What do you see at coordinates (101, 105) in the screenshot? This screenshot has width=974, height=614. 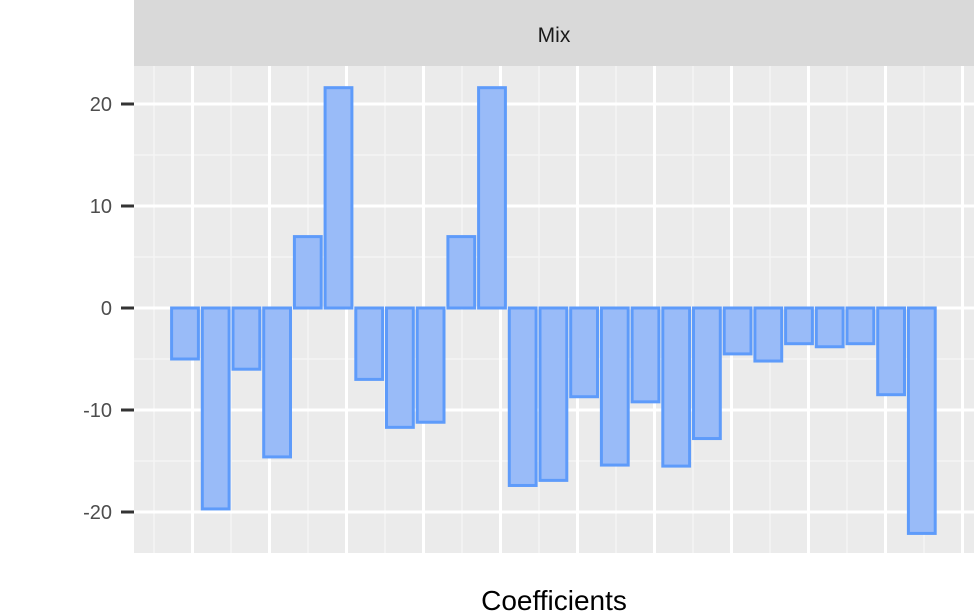 I see `y-tick-label: 20` at bounding box center [101, 105].